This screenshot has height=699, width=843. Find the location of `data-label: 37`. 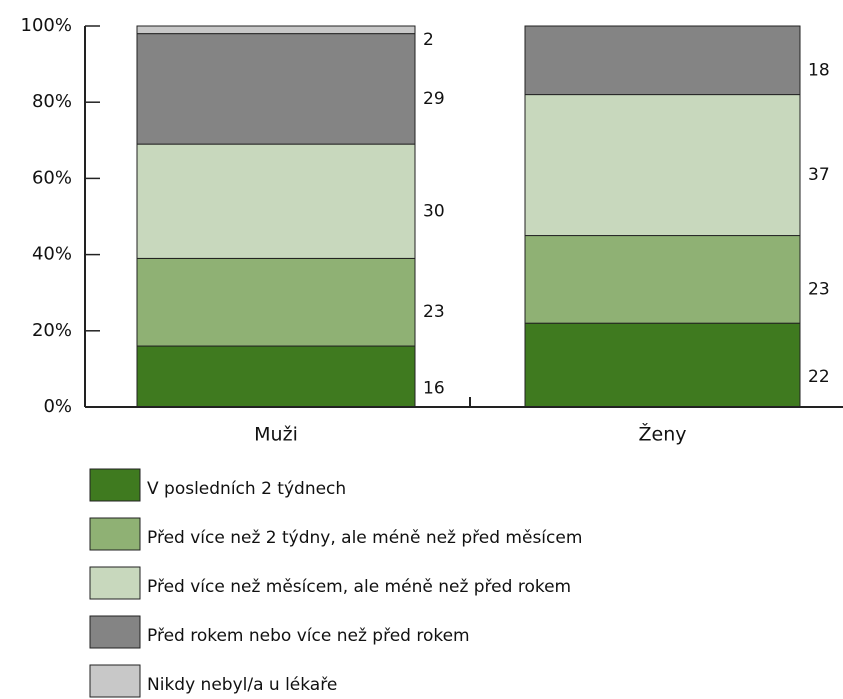

data-label: 37 is located at coordinates (819, 175).